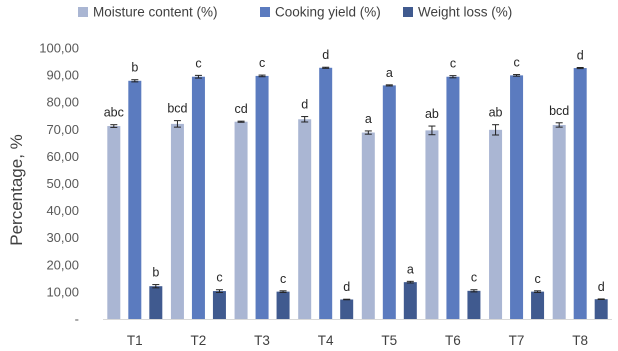  Describe the element at coordinates (62, 264) in the screenshot. I see `y-tick-label: 20,00` at that location.